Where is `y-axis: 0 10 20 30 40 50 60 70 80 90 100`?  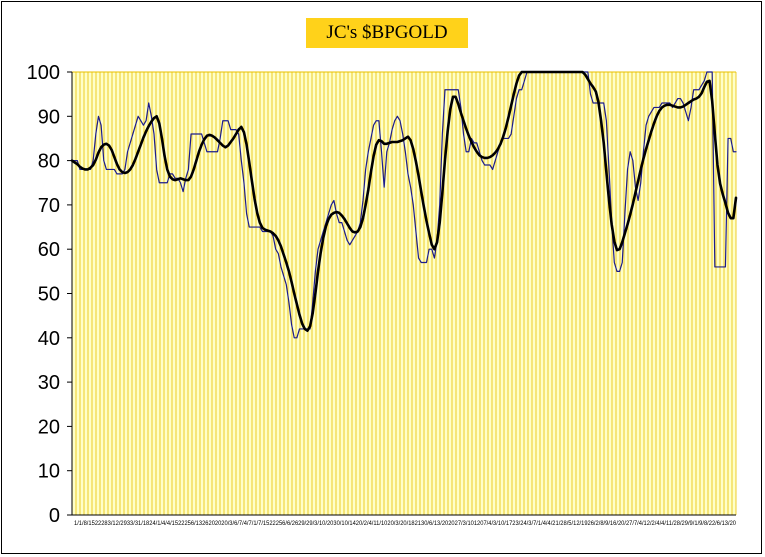 y-axis: 0 10 20 30 40 50 60 70 80 90 100 is located at coordinates (49, 294).